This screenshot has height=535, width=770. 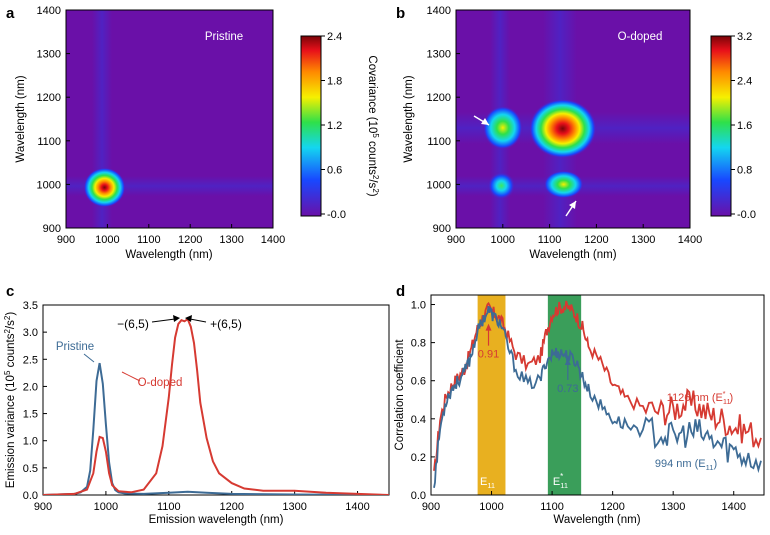 What do you see at coordinates (643, 240) in the screenshot?
I see `heatmap-b-xtick-label: 1300` at bounding box center [643, 240].